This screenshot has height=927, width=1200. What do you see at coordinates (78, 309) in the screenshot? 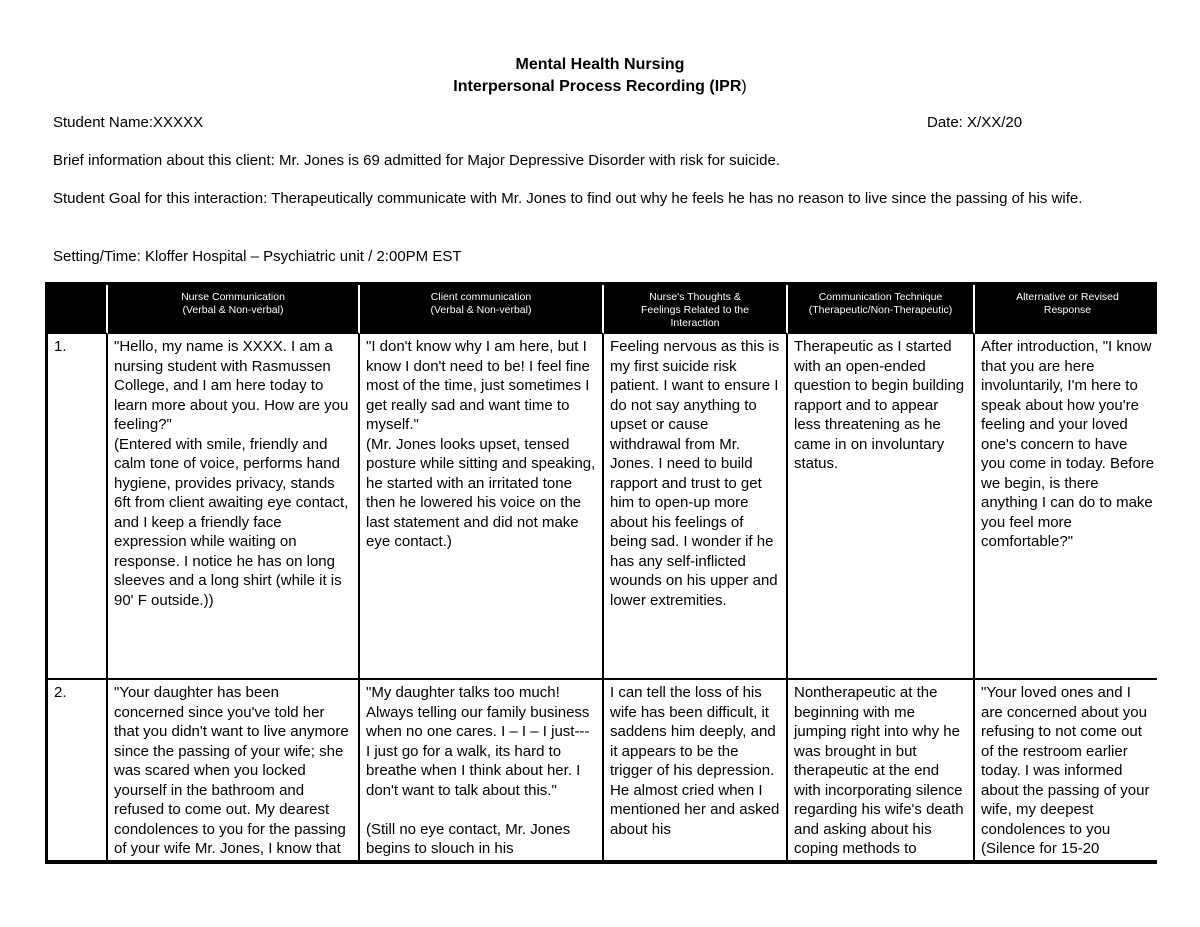
I see `header-cell-row-number` at bounding box center [78, 309].